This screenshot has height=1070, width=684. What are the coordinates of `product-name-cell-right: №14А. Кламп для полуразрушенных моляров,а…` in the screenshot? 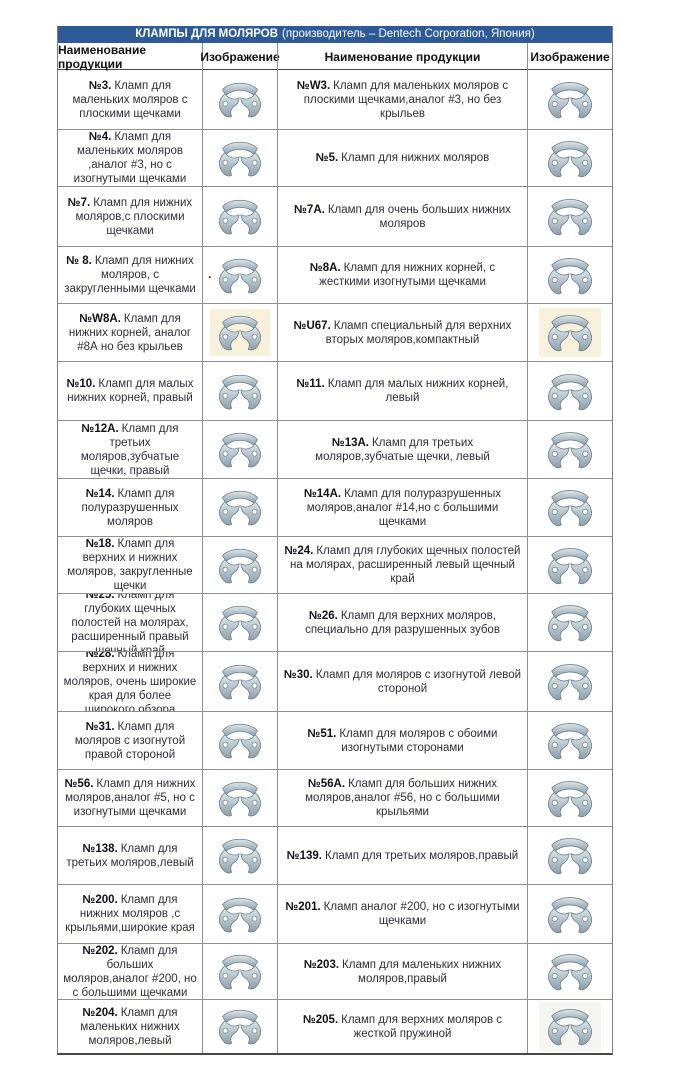 It's located at (402, 507).